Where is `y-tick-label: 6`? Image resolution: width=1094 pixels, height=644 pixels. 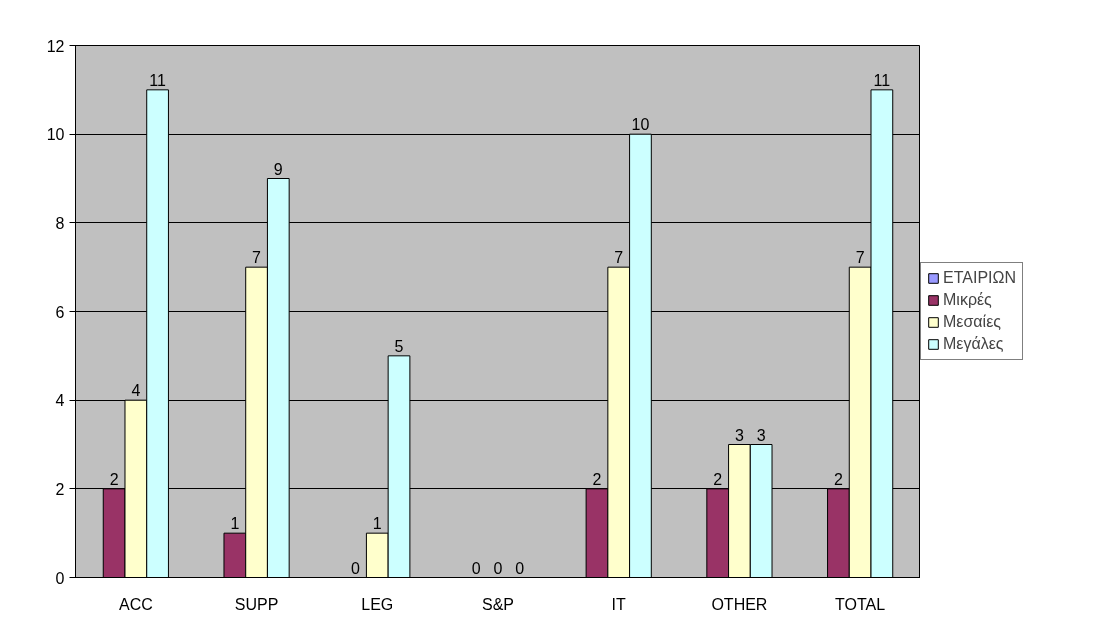 y-tick-label: 6 is located at coordinates (60, 312).